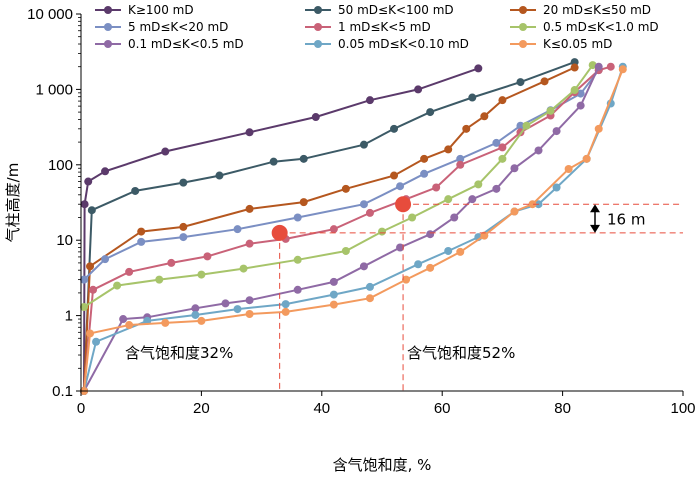 The height and width of the screenshot is (478, 700). Describe the element at coordinates (577, 44) in the screenshot. I see `legend-label: K≤0.05 mD` at that location.